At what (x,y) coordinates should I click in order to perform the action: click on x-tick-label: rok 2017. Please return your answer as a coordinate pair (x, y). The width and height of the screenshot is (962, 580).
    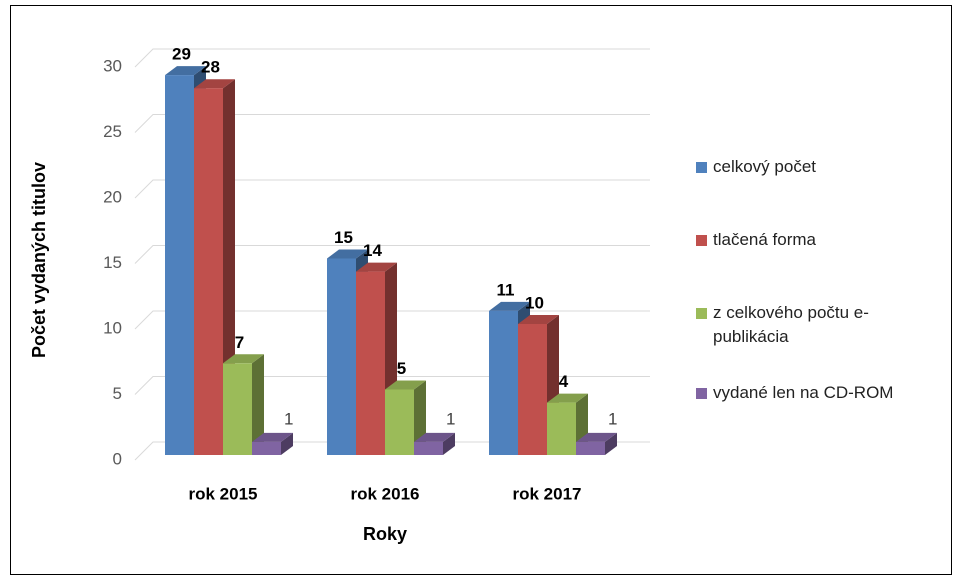
    Looking at the image, I should click on (547, 493).